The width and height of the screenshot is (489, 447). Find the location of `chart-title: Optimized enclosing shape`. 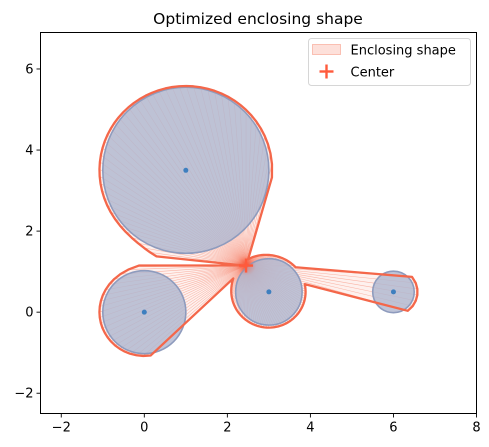

chart-title: Optimized enclosing shape is located at coordinates (258, 19).